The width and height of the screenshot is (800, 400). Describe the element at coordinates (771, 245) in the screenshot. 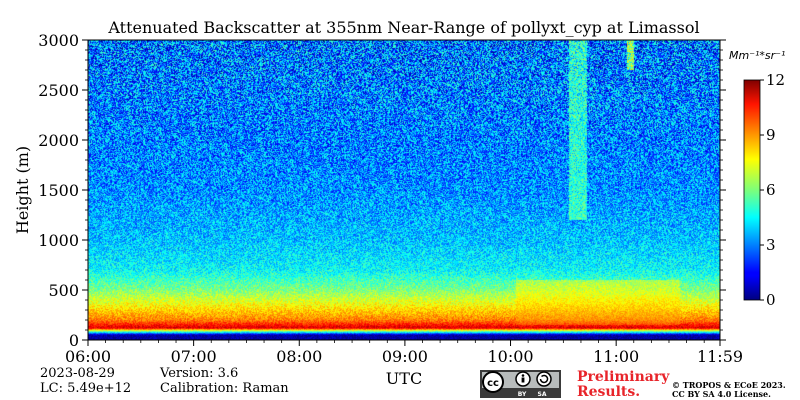

I see `colorbar-tick-label: 3` at that location.